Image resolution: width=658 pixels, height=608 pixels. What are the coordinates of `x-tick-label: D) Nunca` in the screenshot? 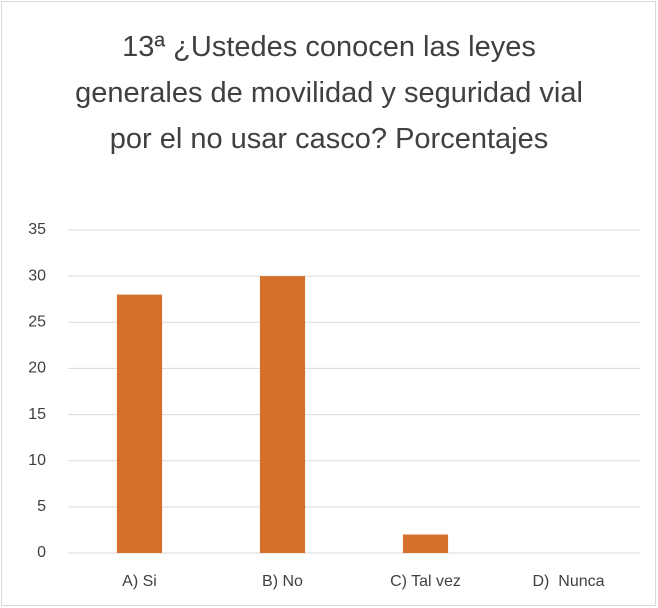 It's located at (568, 581).